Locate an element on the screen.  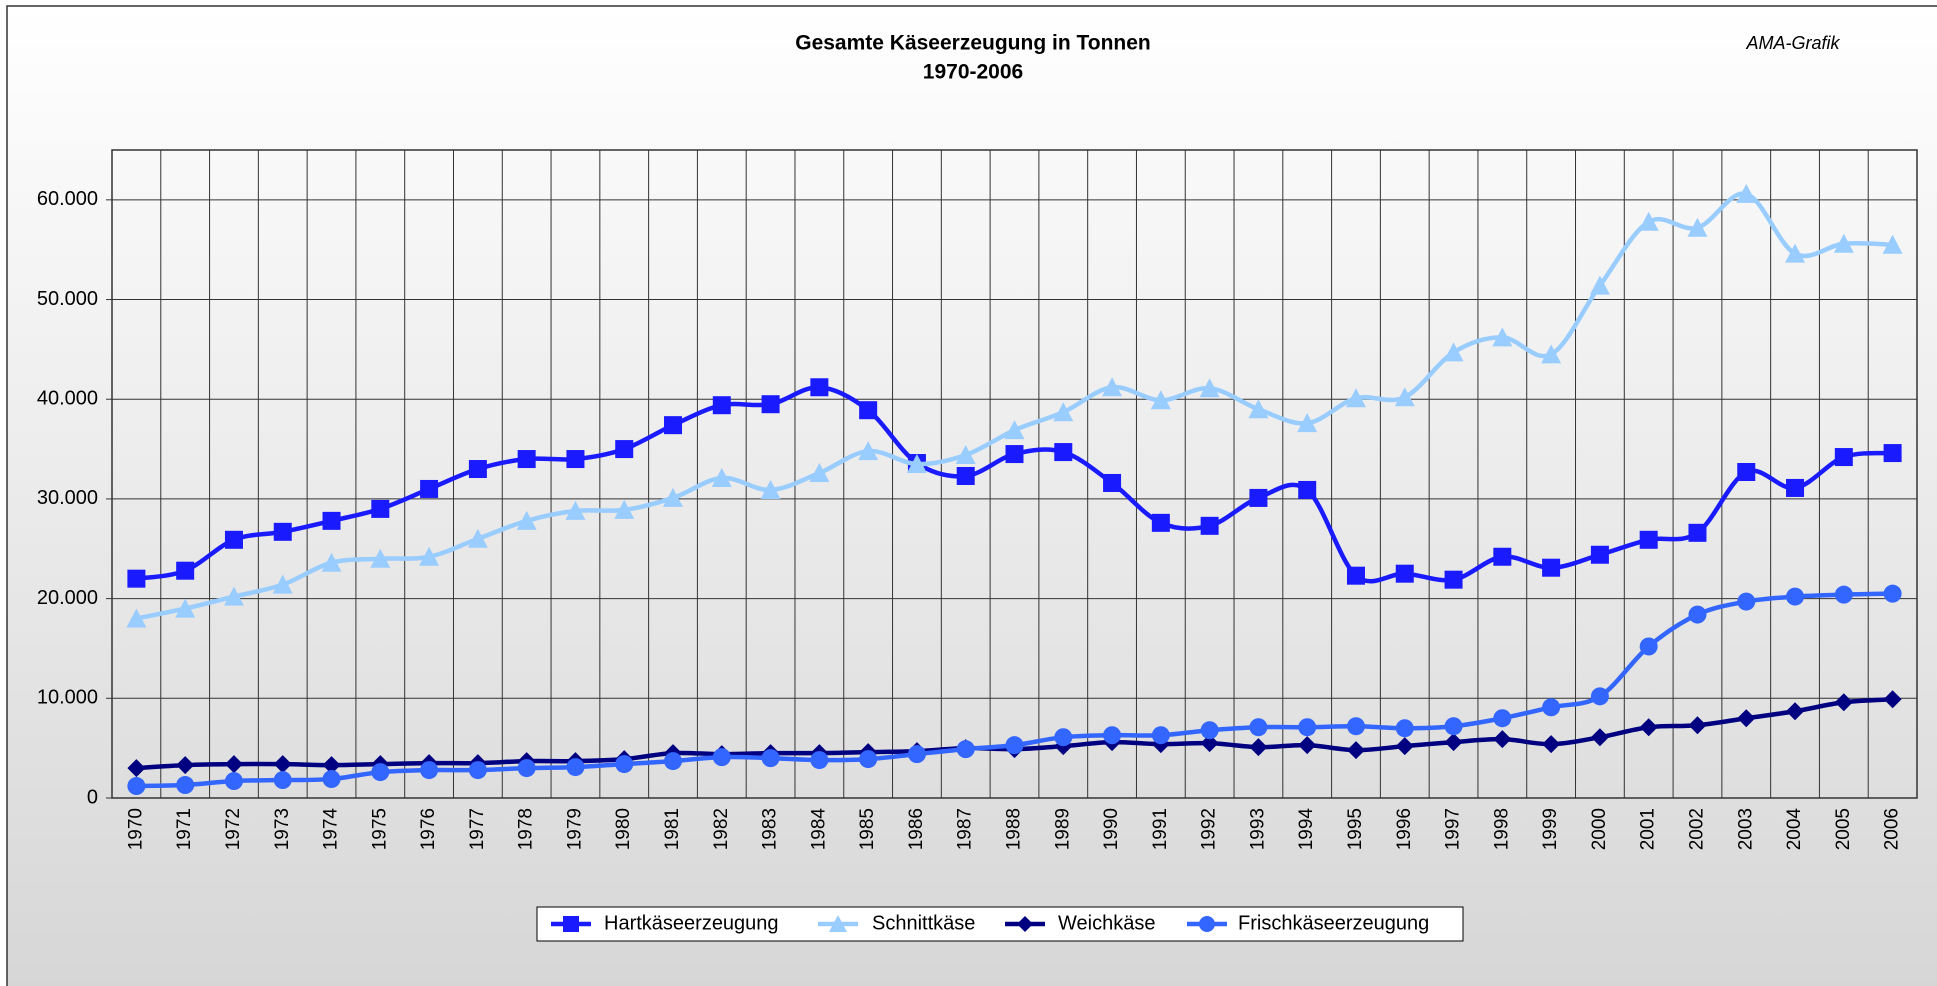
legend-box is located at coordinates (1000, 924).